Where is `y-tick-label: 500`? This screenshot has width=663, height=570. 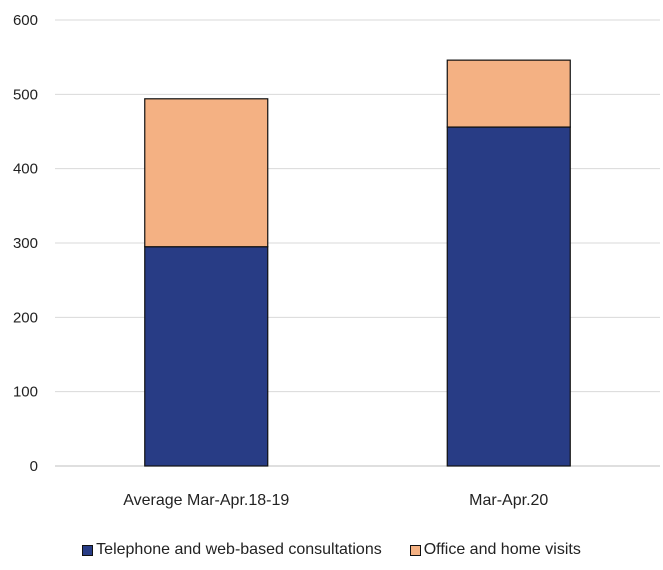
y-tick-label: 500 is located at coordinates (25, 94).